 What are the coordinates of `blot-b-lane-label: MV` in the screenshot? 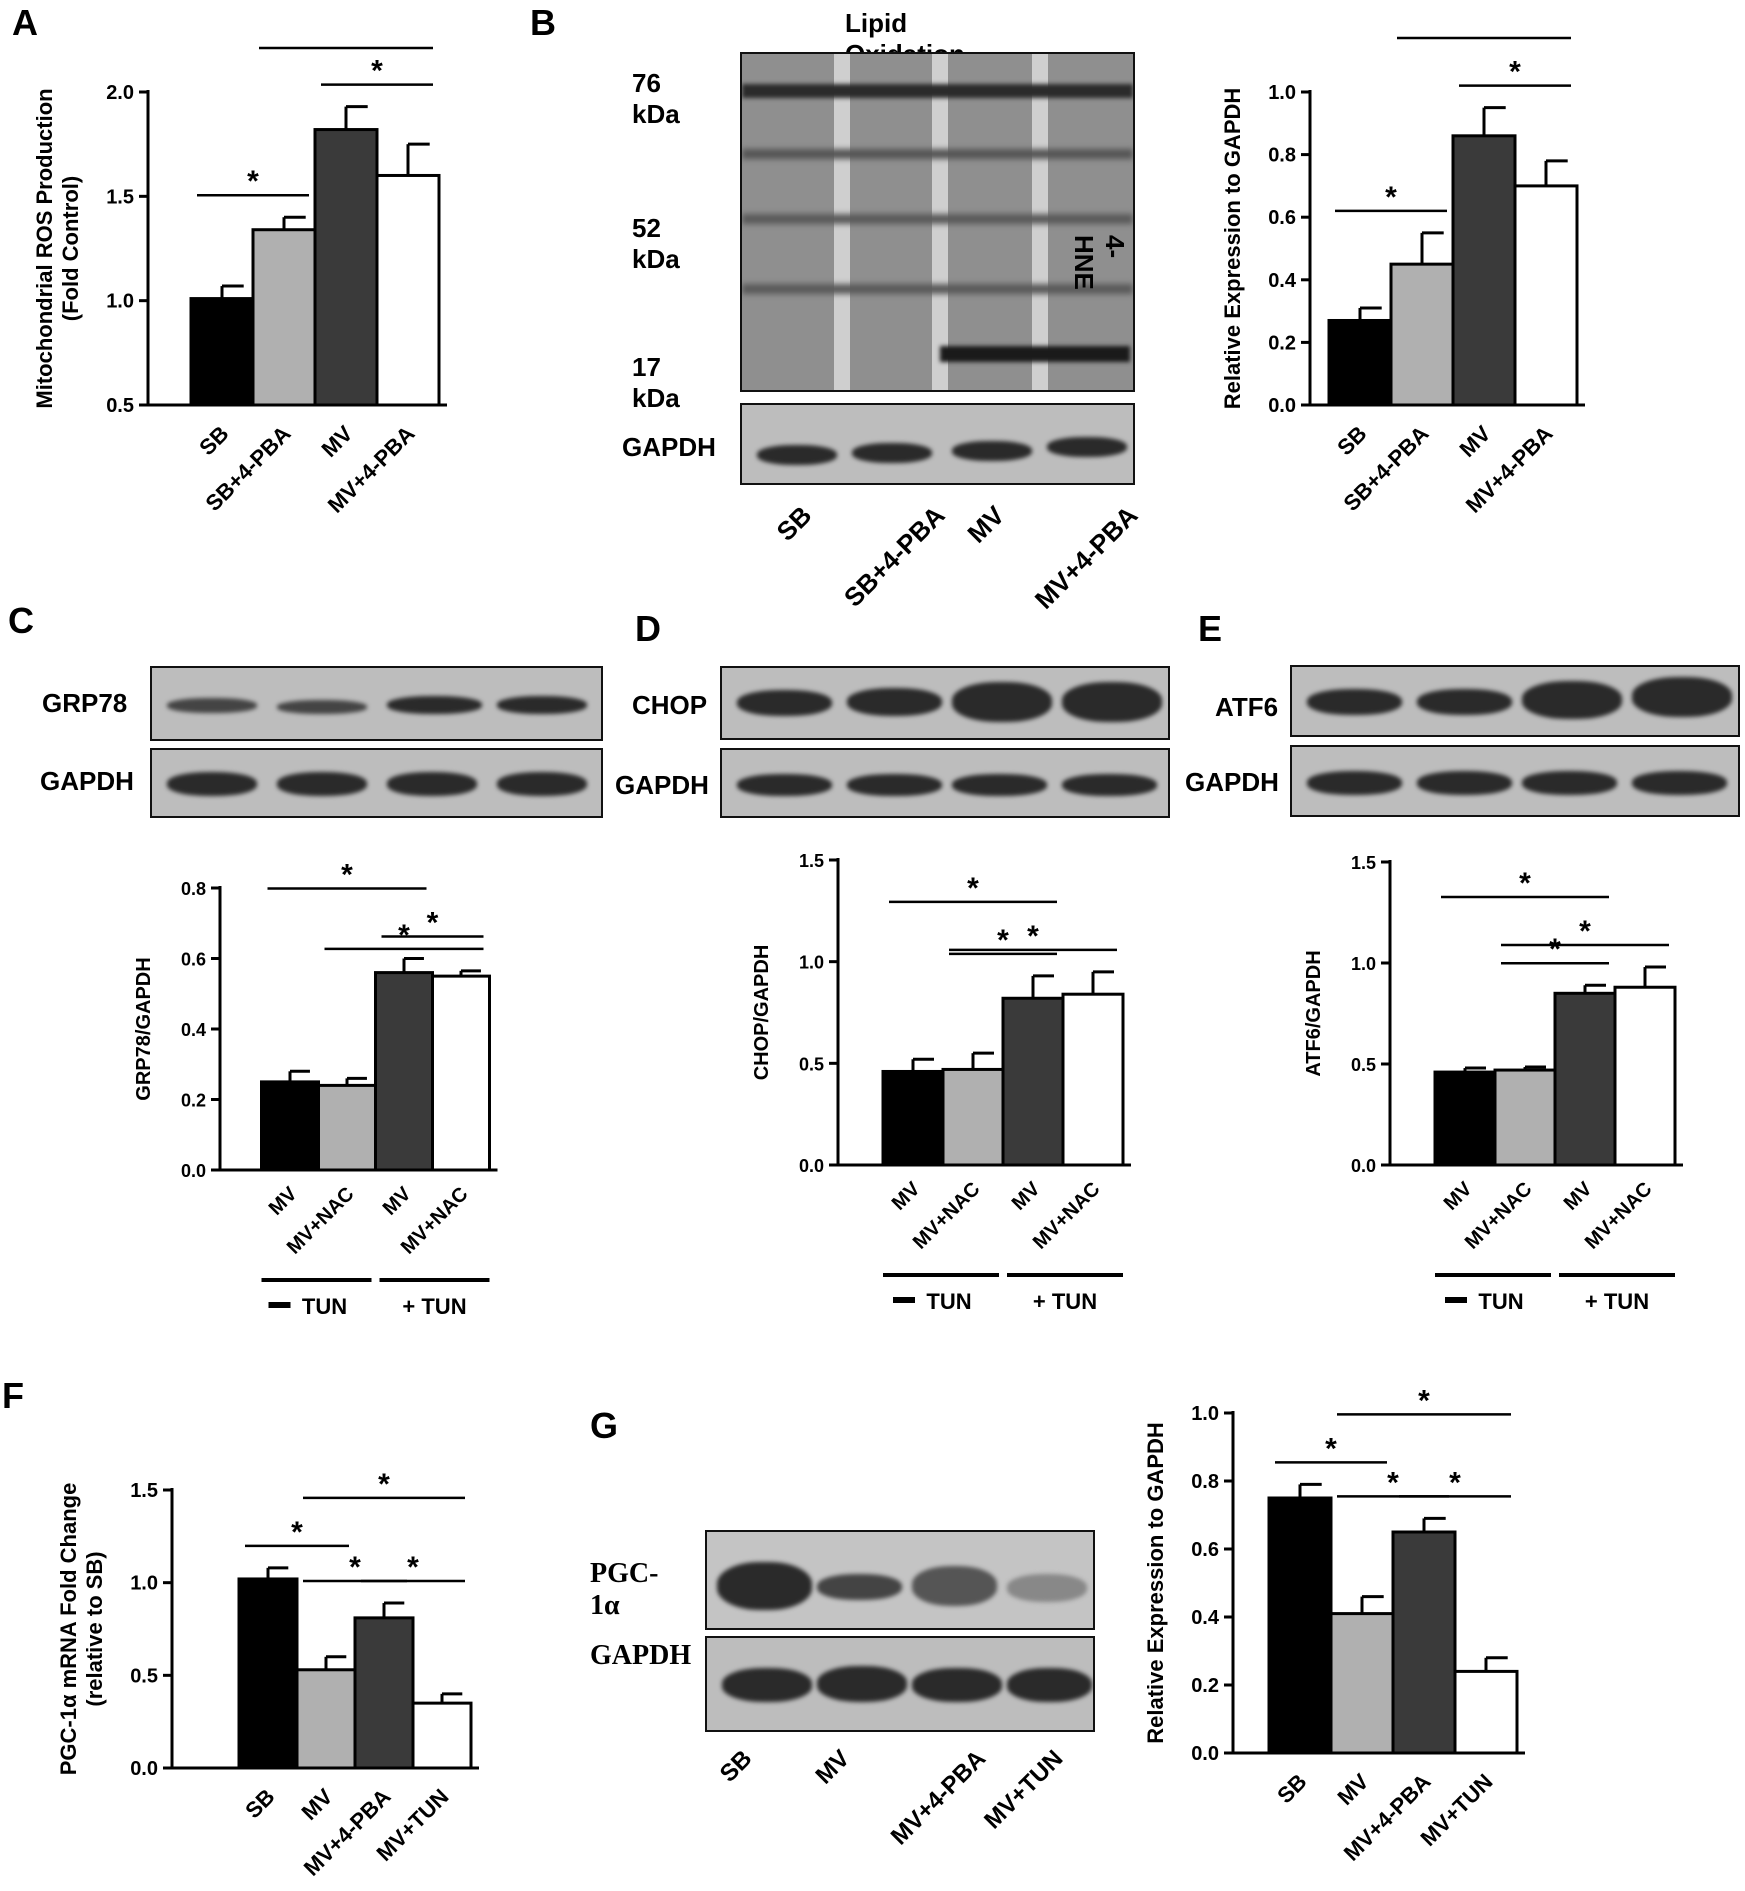 It's located at (986, 524).